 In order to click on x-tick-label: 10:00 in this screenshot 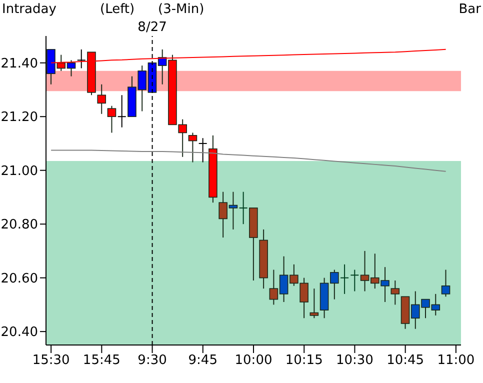, I will do `click(253, 360)`.